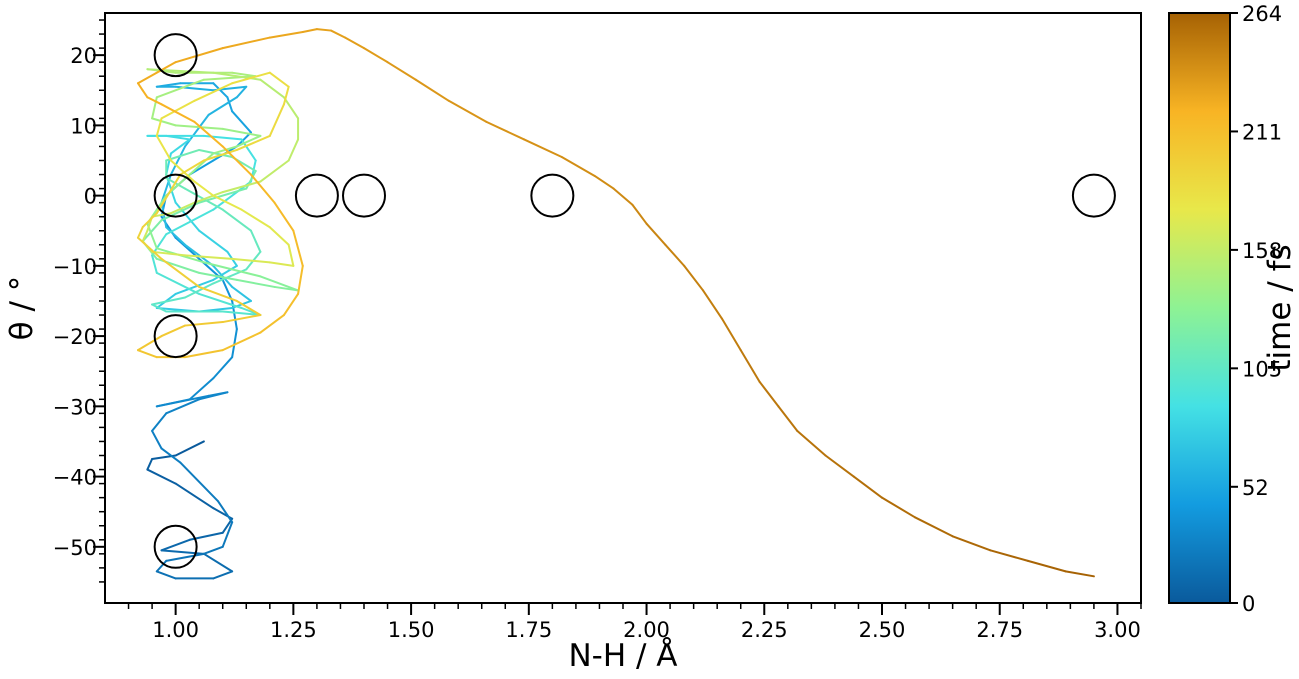 Image resolution: width=1299 pixels, height=679 pixels. I want to click on colorbar-tick-label: 211, so click(1262, 132).